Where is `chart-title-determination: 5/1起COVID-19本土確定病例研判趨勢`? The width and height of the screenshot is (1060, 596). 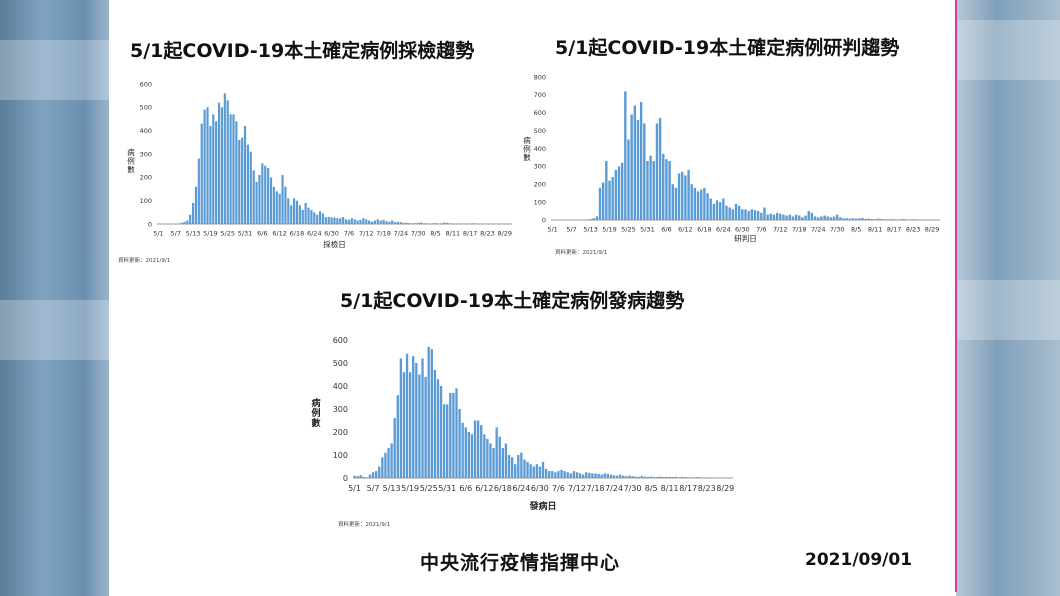
chart-title-determination: 5/1起COVID-19本土確定病例研判趨勢 is located at coordinates (727, 48).